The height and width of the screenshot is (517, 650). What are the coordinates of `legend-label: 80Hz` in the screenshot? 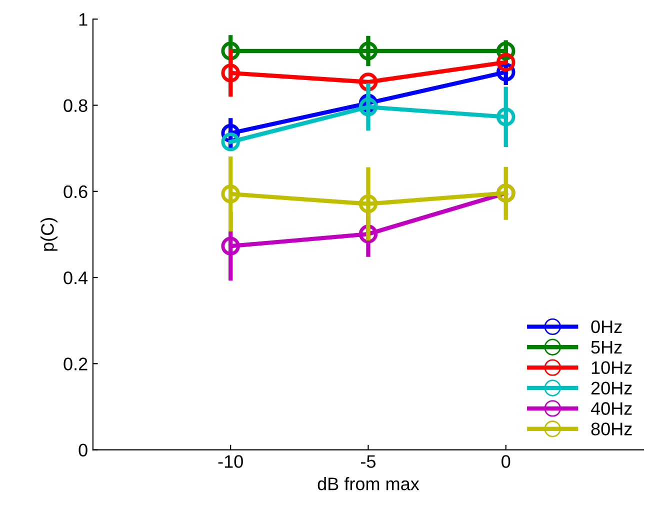 It's located at (611, 429).